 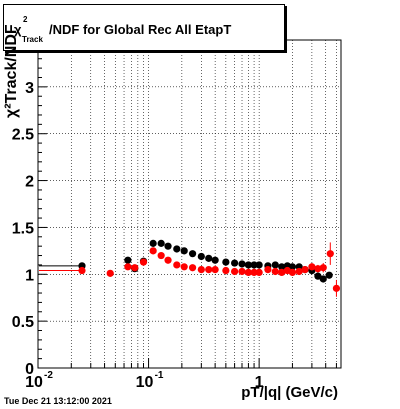 What do you see at coordinates (140, 29) in the screenshot?
I see `chart-title: /NDF for Global Rec All EtapT` at bounding box center [140, 29].